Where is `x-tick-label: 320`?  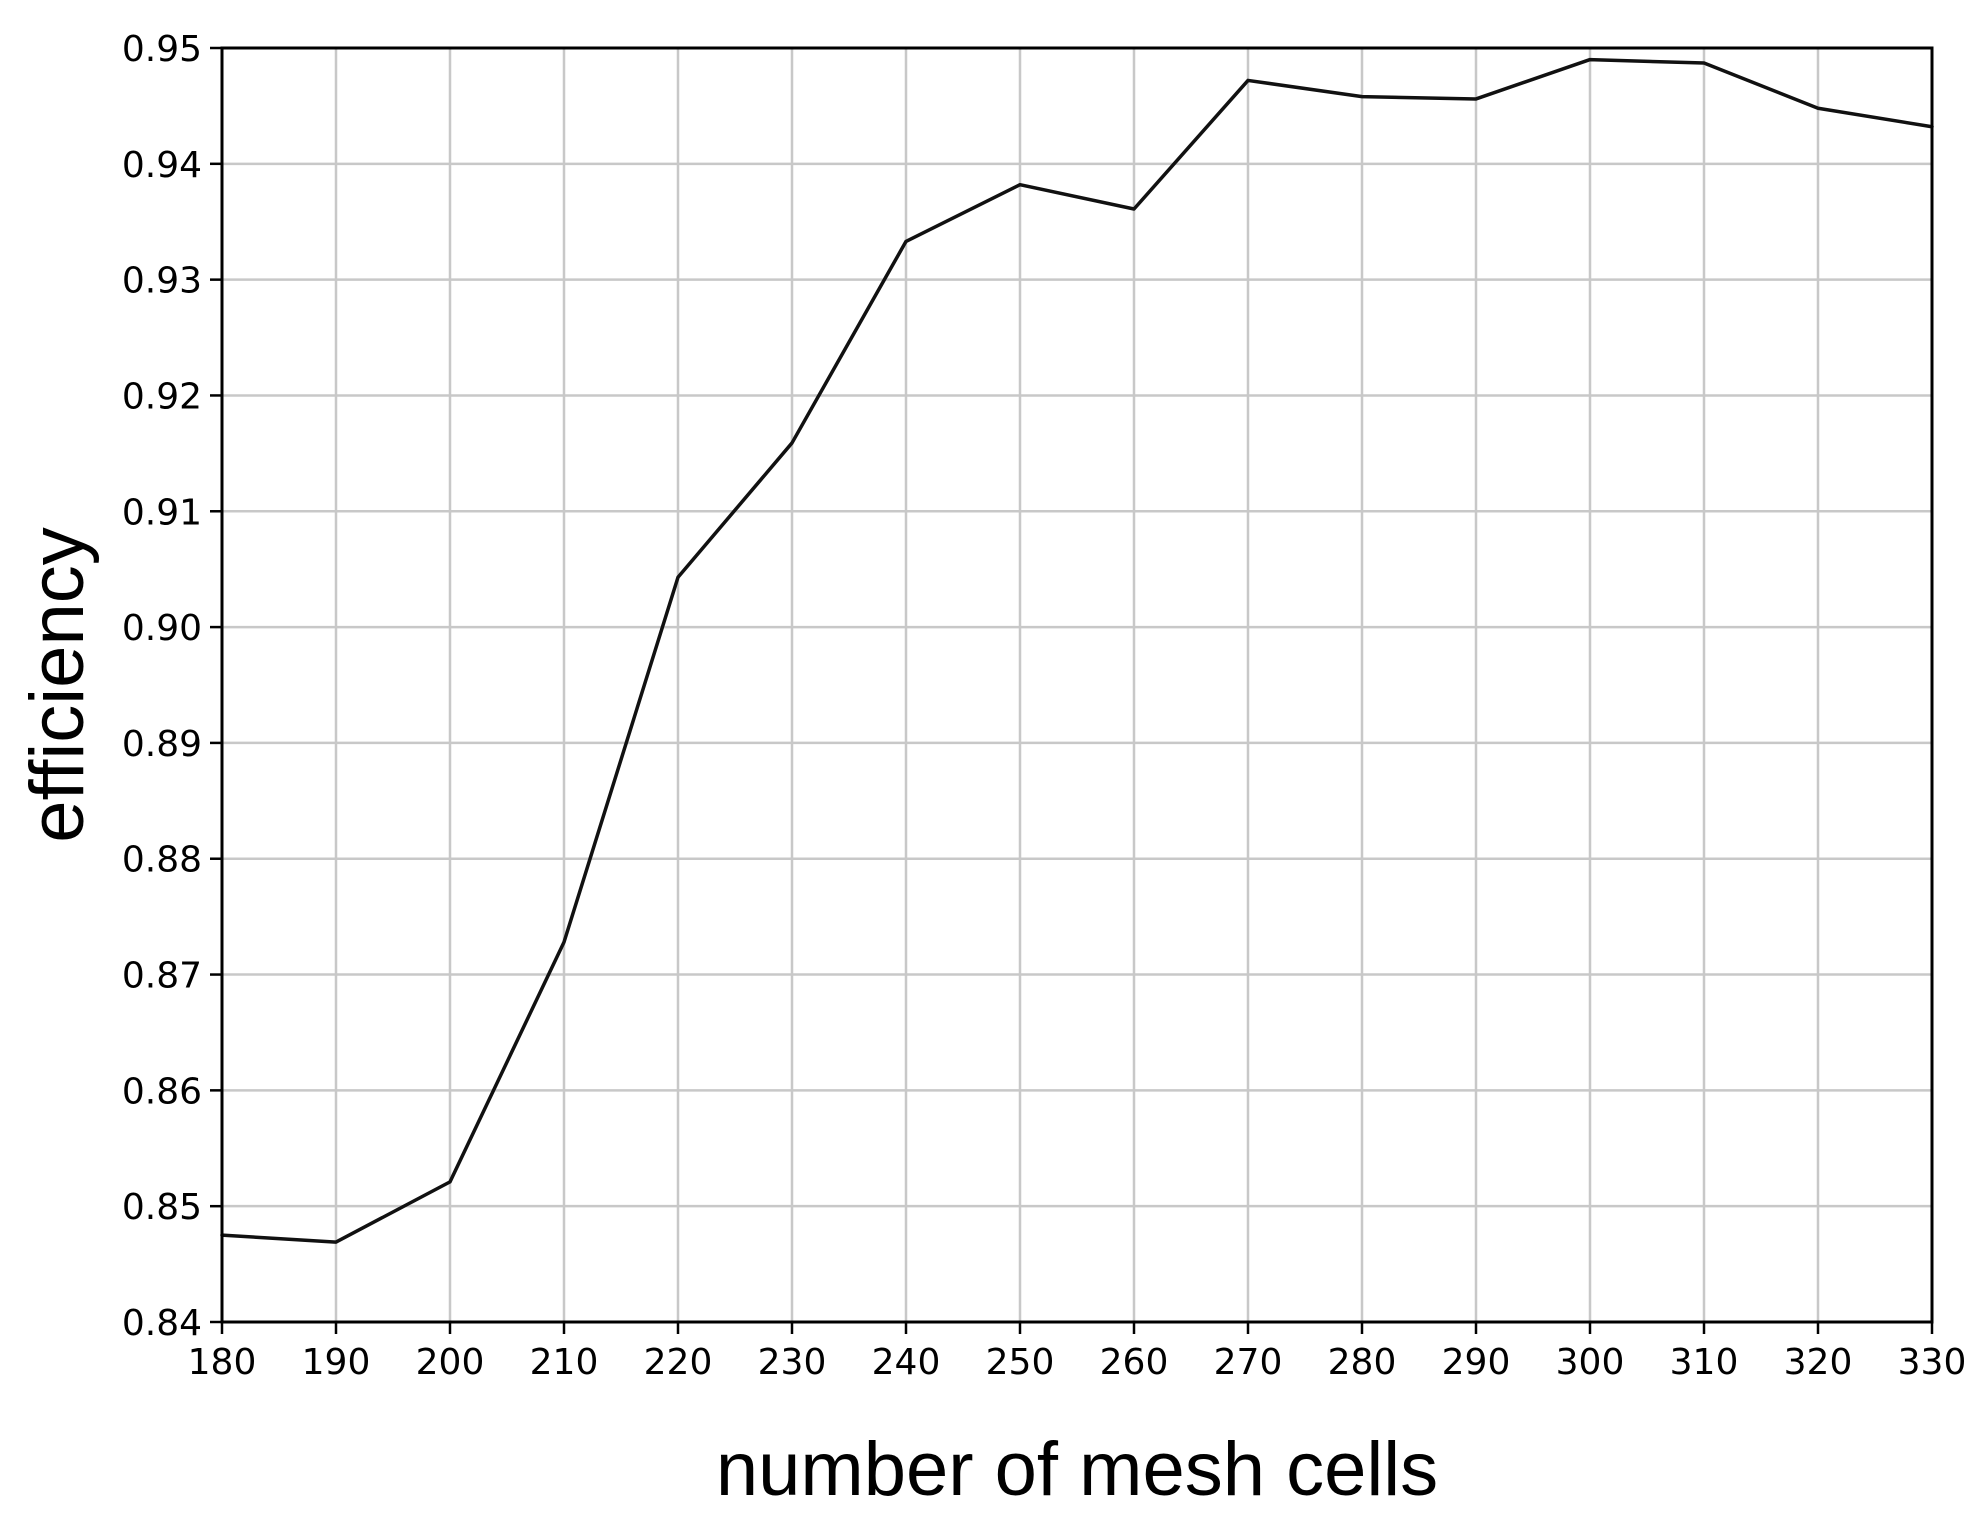
x-tick-label: 320 is located at coordinates (1818, 1362).